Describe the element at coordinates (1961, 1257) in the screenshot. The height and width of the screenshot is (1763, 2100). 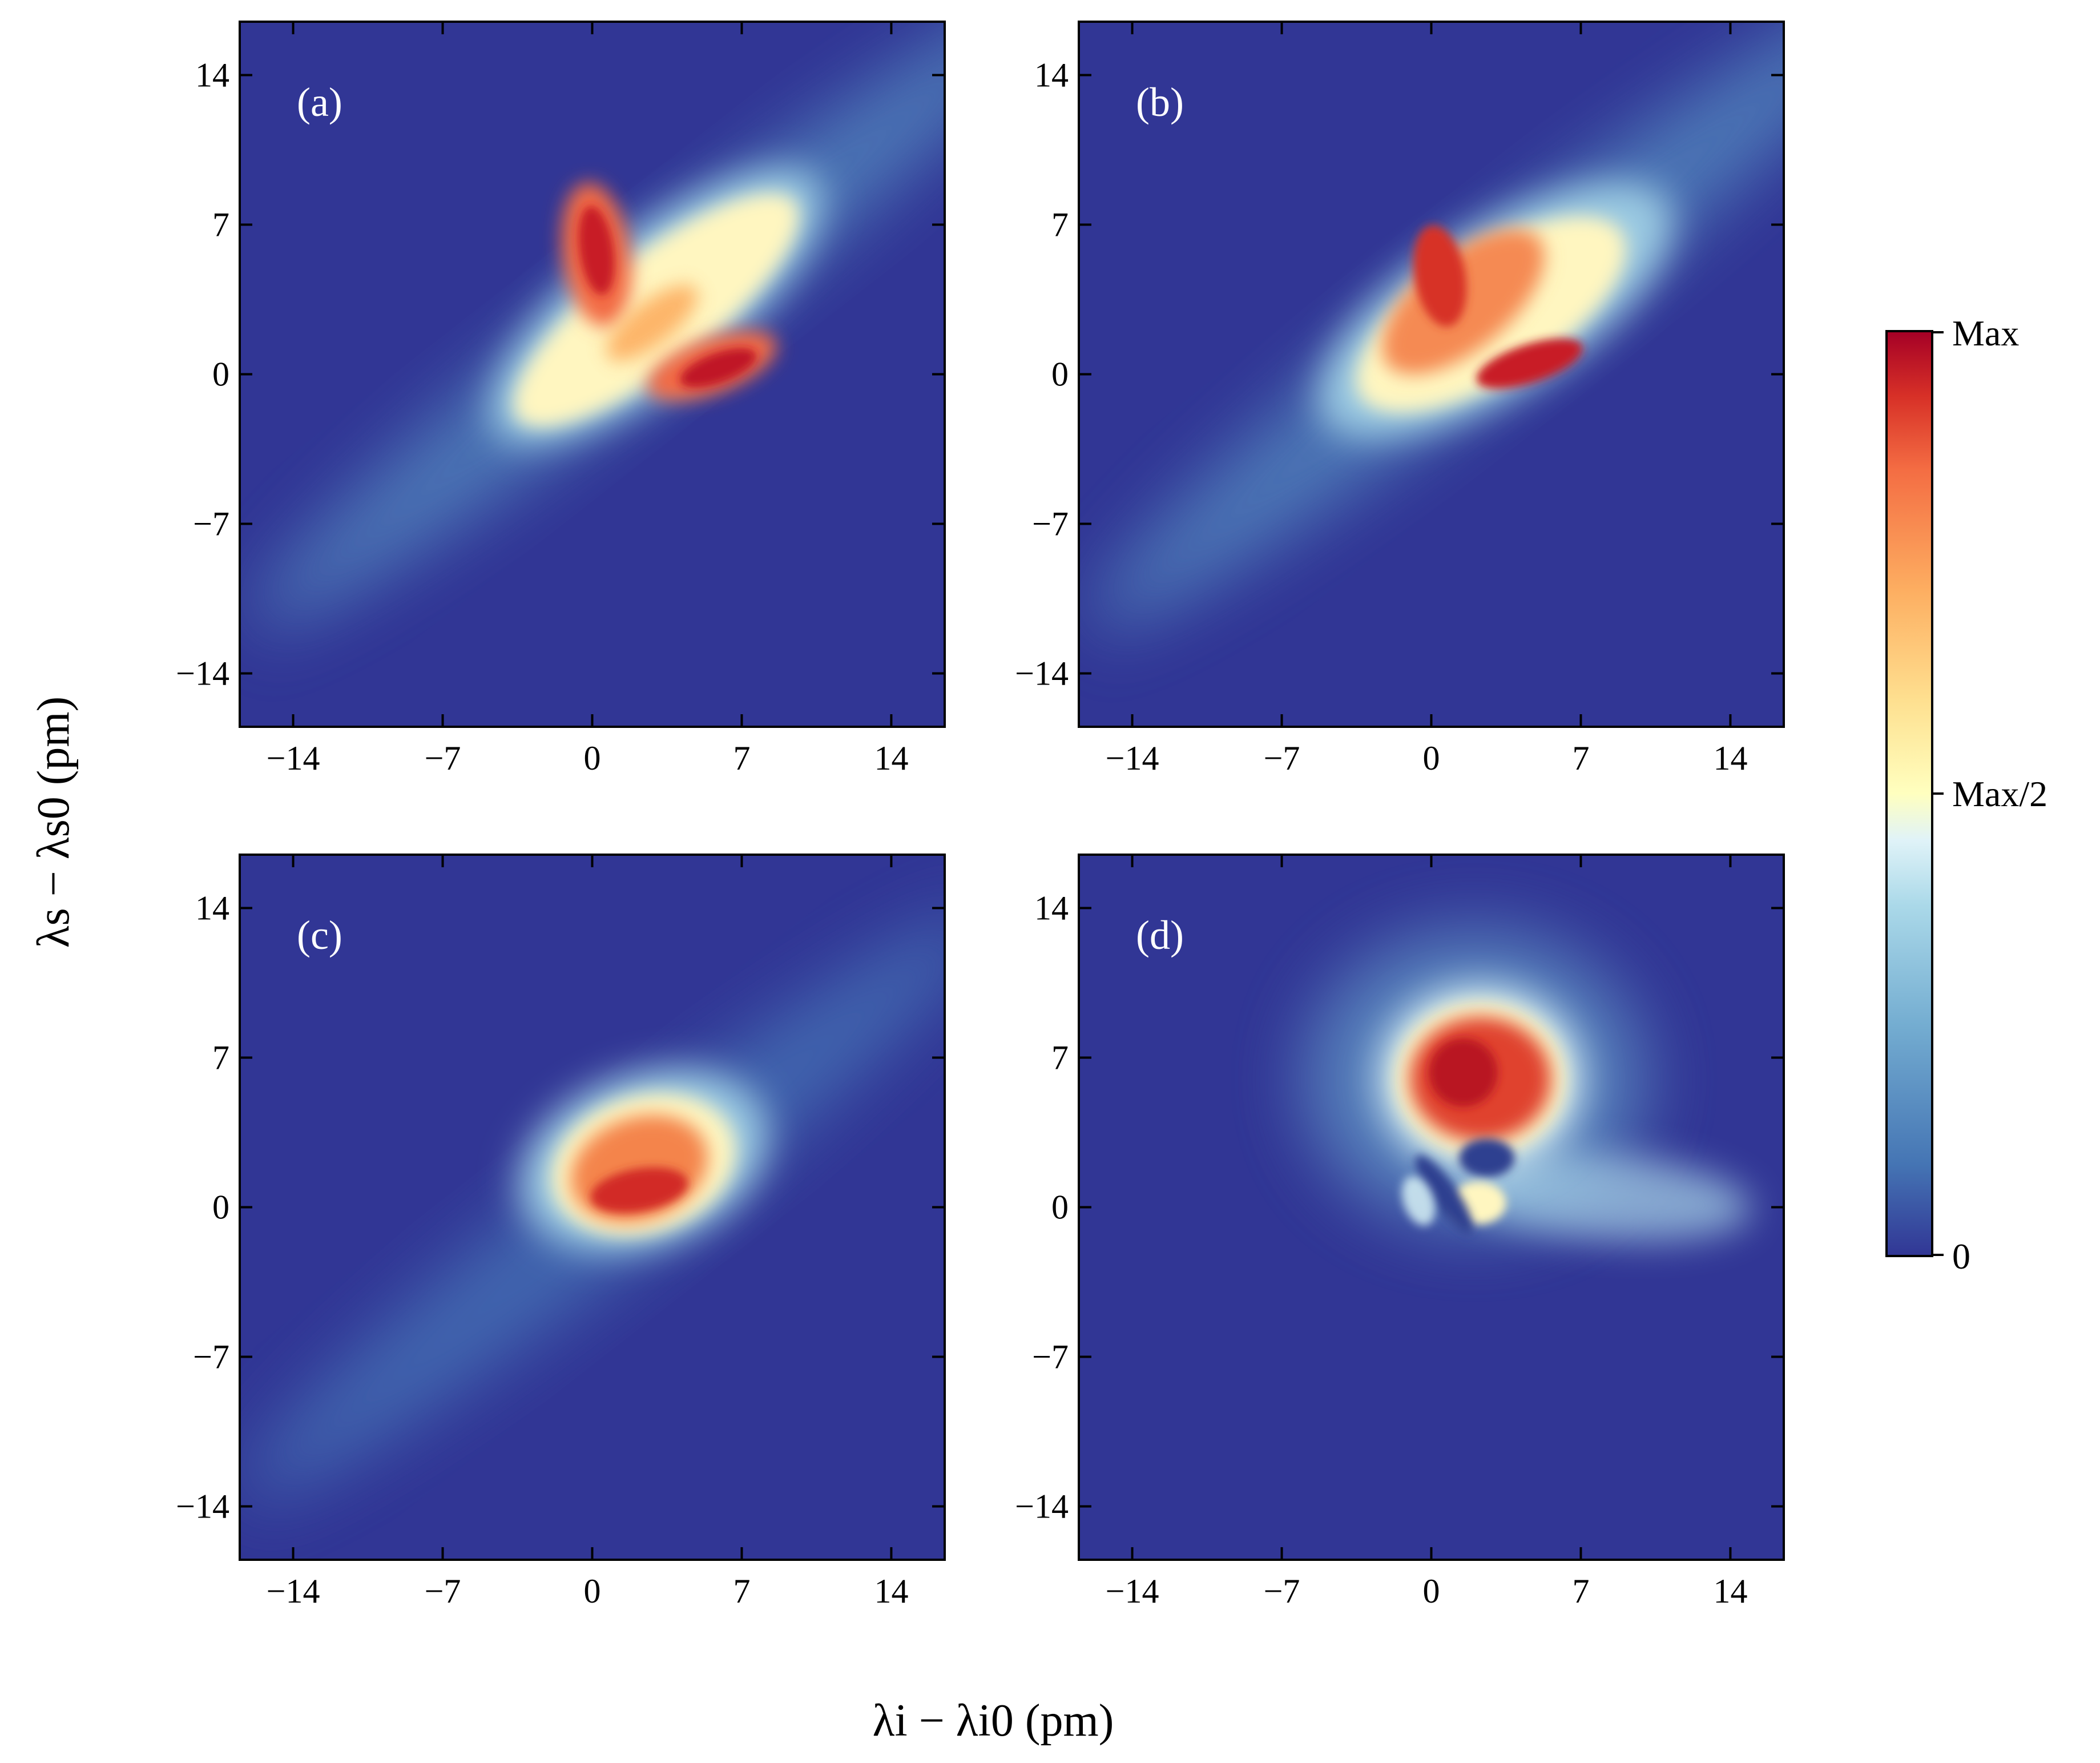
I see `colorbar-label-zero: 0` at that location.